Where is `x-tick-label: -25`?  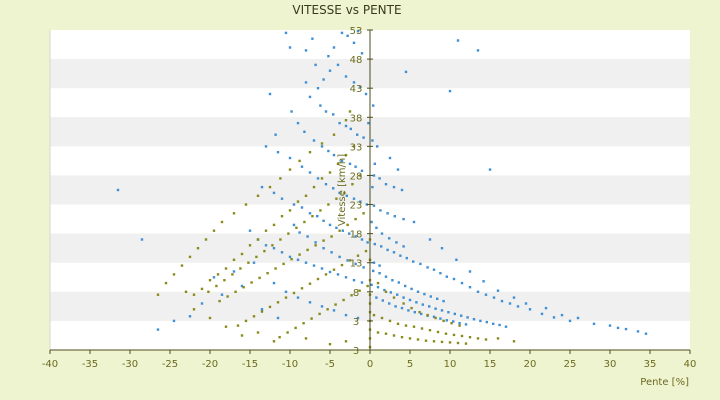
x-tick-label: -25 is located at coordinates (170, 364).